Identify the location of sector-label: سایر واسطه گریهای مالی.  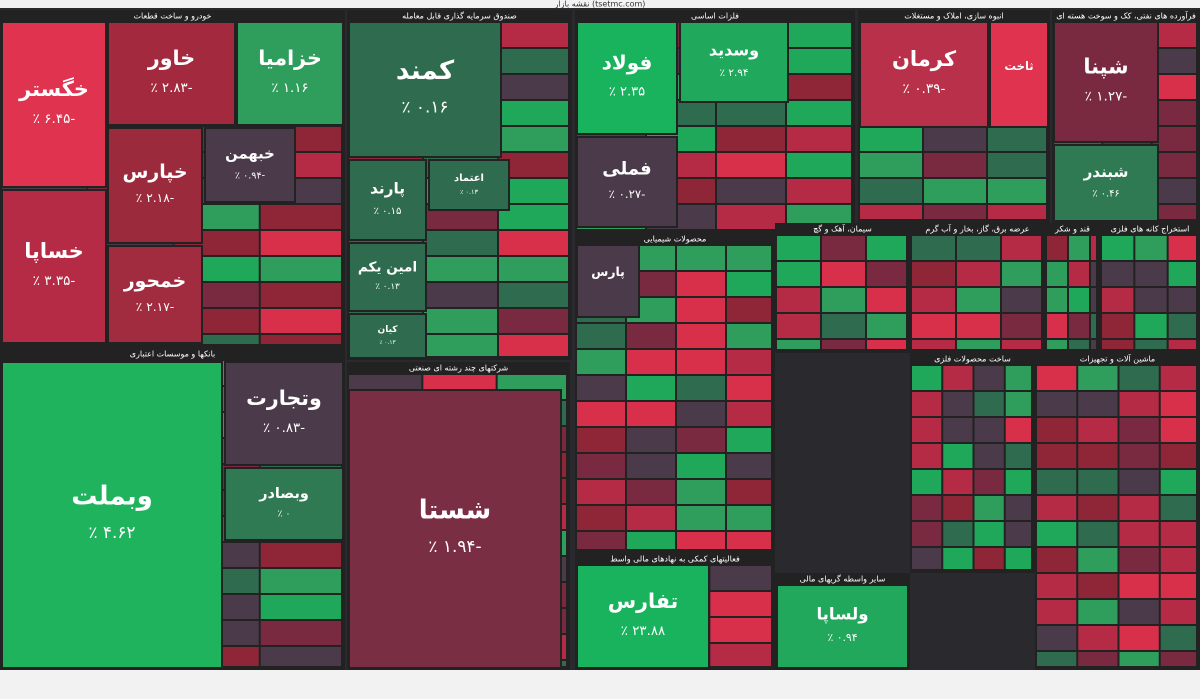
(843, 579).